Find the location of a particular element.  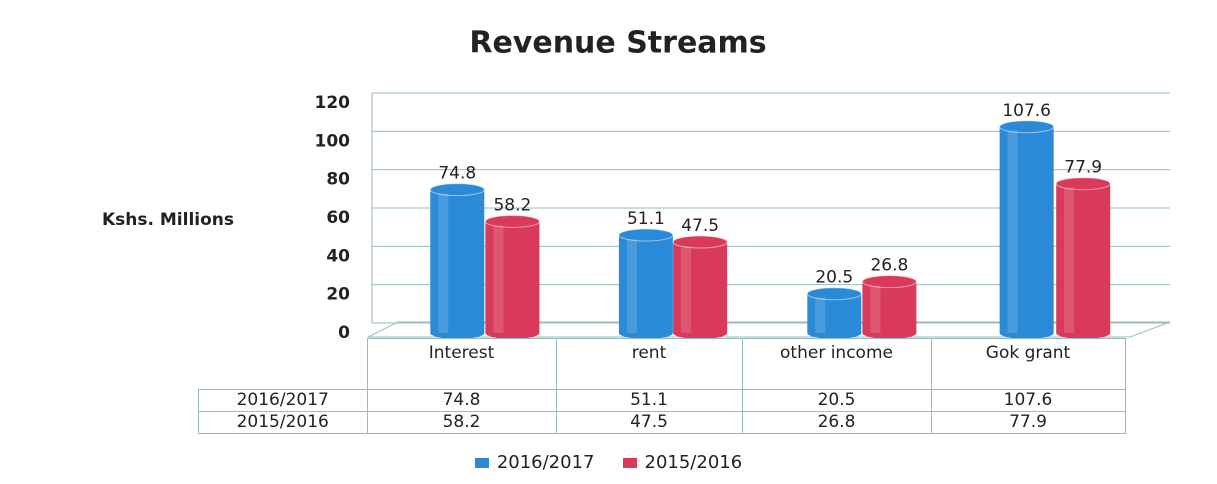

y-tick-label: 120 is located at coordinates (333, 103).